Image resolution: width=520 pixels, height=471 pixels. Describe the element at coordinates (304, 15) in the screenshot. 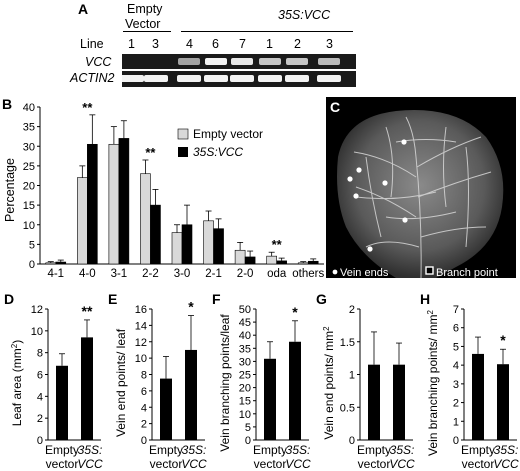

I see `construct-label: 35S:VCC` at that location.